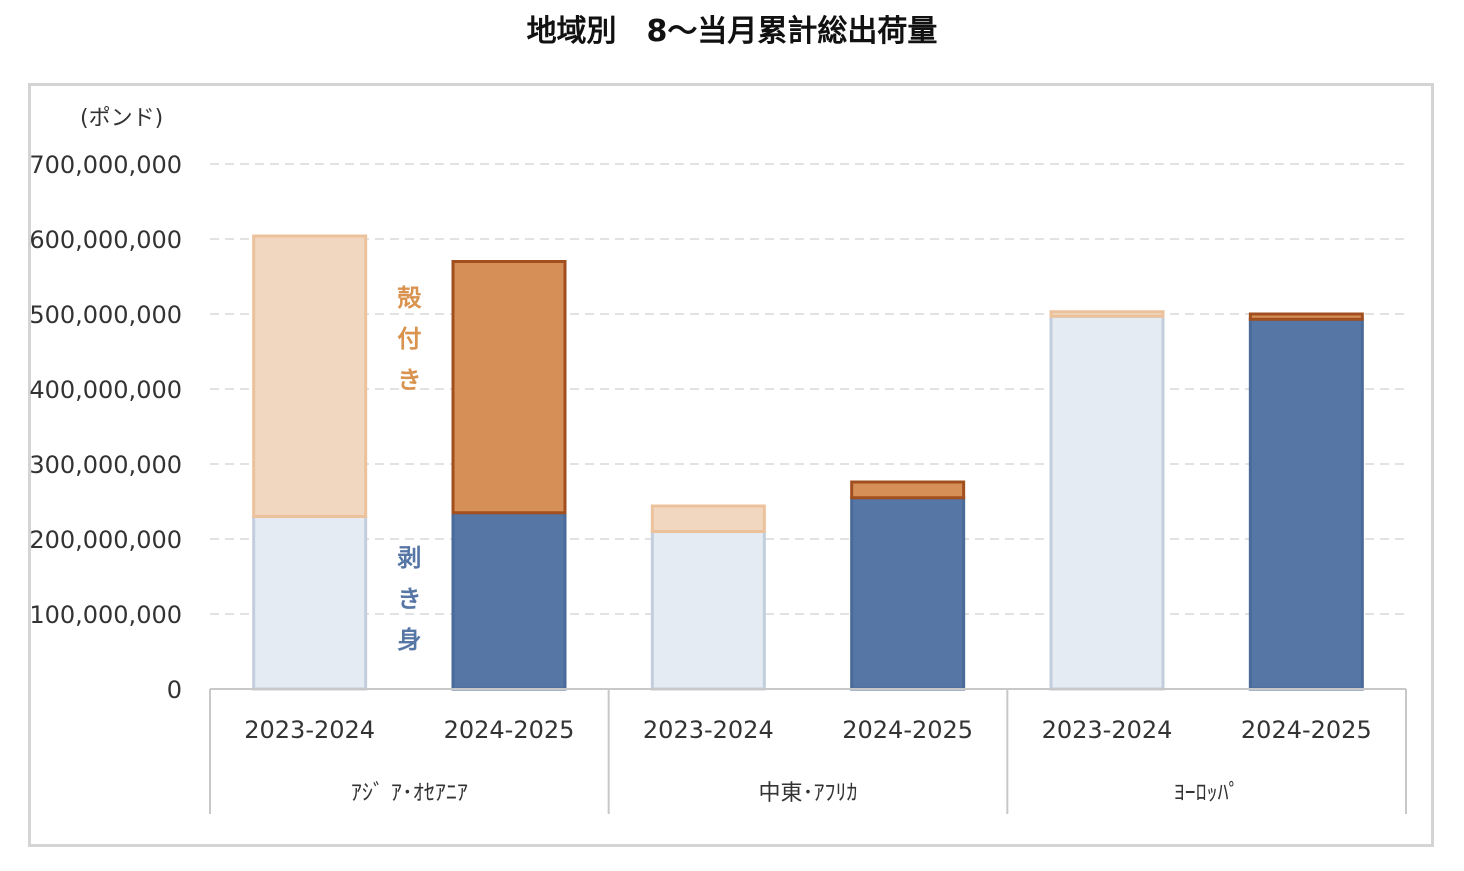  I want to click on annotation-shell-char: き, so click(409, 380).